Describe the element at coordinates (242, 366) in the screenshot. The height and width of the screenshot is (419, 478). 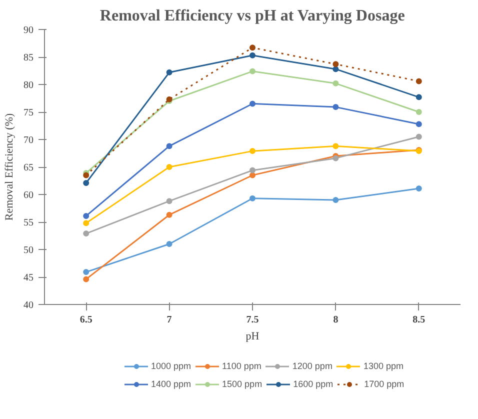
I see `legend-label: 1100 ppm` at that location.